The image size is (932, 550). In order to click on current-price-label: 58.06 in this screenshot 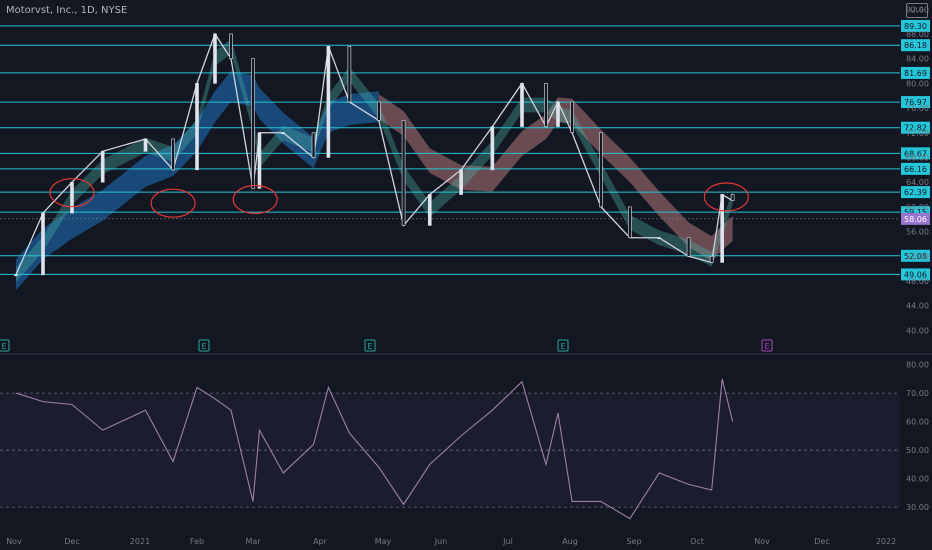, I will do `click(915, 219)`.